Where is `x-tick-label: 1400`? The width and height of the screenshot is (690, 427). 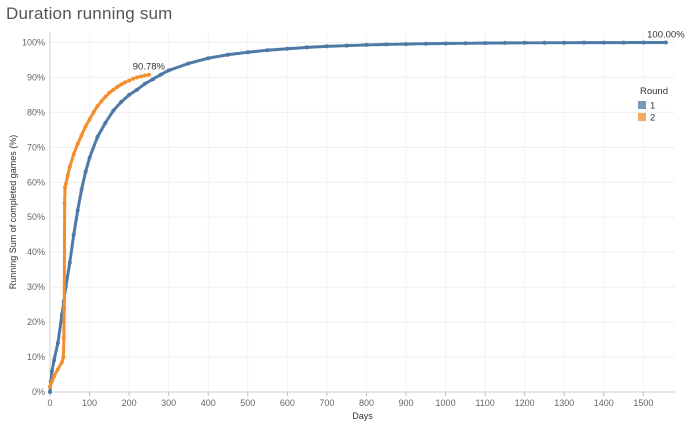
x-tick-label: 1400 is located at coordinates (604, 403).